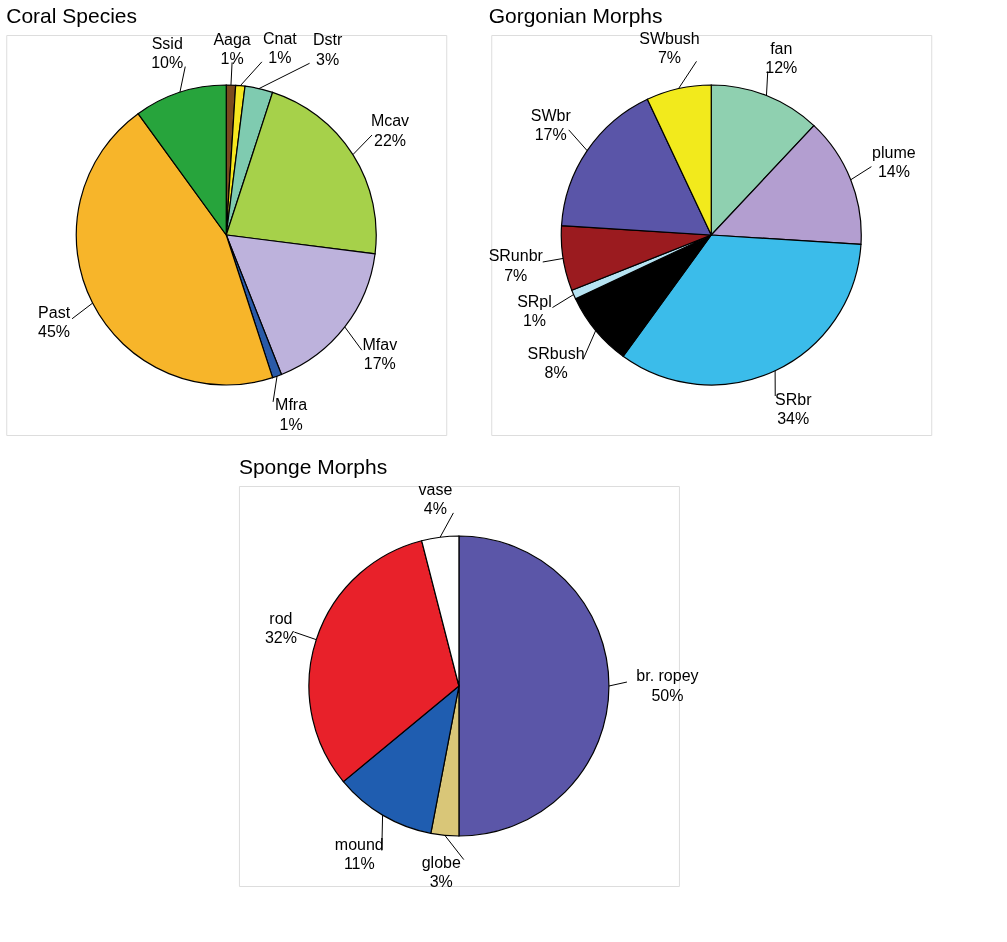 The width and height of the screenshot is (1007, 942). I want to click on slice-label: Mfra, so click(291, 405).